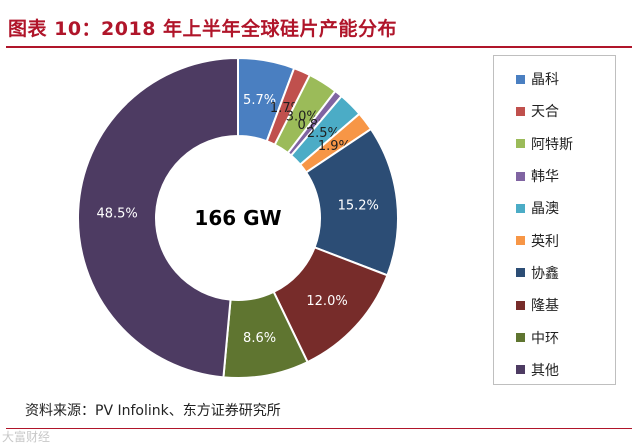  What do you see at coordinates (326, 301) in the screenshot?
I see `data-label-隆基: 12.0%` at bounding box center [326, 301].